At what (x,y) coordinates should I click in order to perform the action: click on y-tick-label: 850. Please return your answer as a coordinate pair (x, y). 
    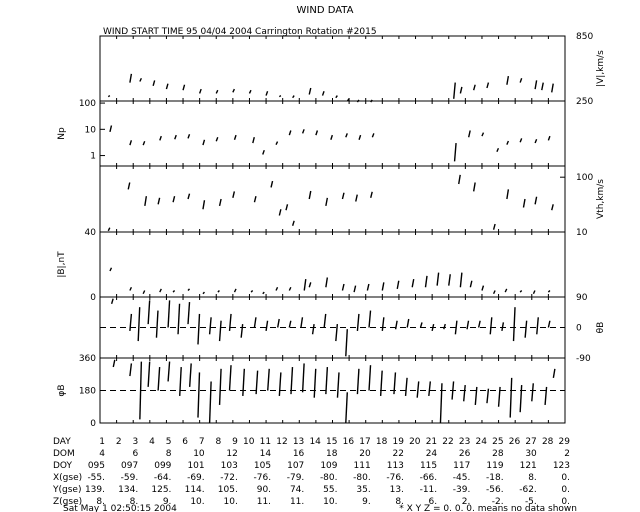
    Looking at the image, I should click on (584, 37).